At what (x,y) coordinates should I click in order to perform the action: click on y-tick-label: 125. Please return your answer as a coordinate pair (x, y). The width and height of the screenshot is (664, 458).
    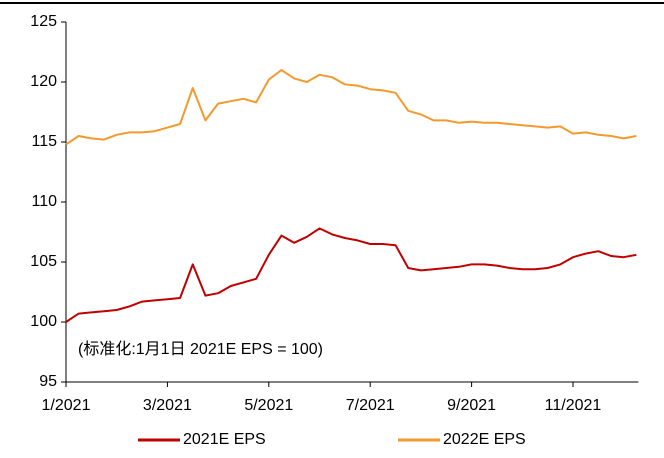
    Looking at the image, I should click on (43, 21).